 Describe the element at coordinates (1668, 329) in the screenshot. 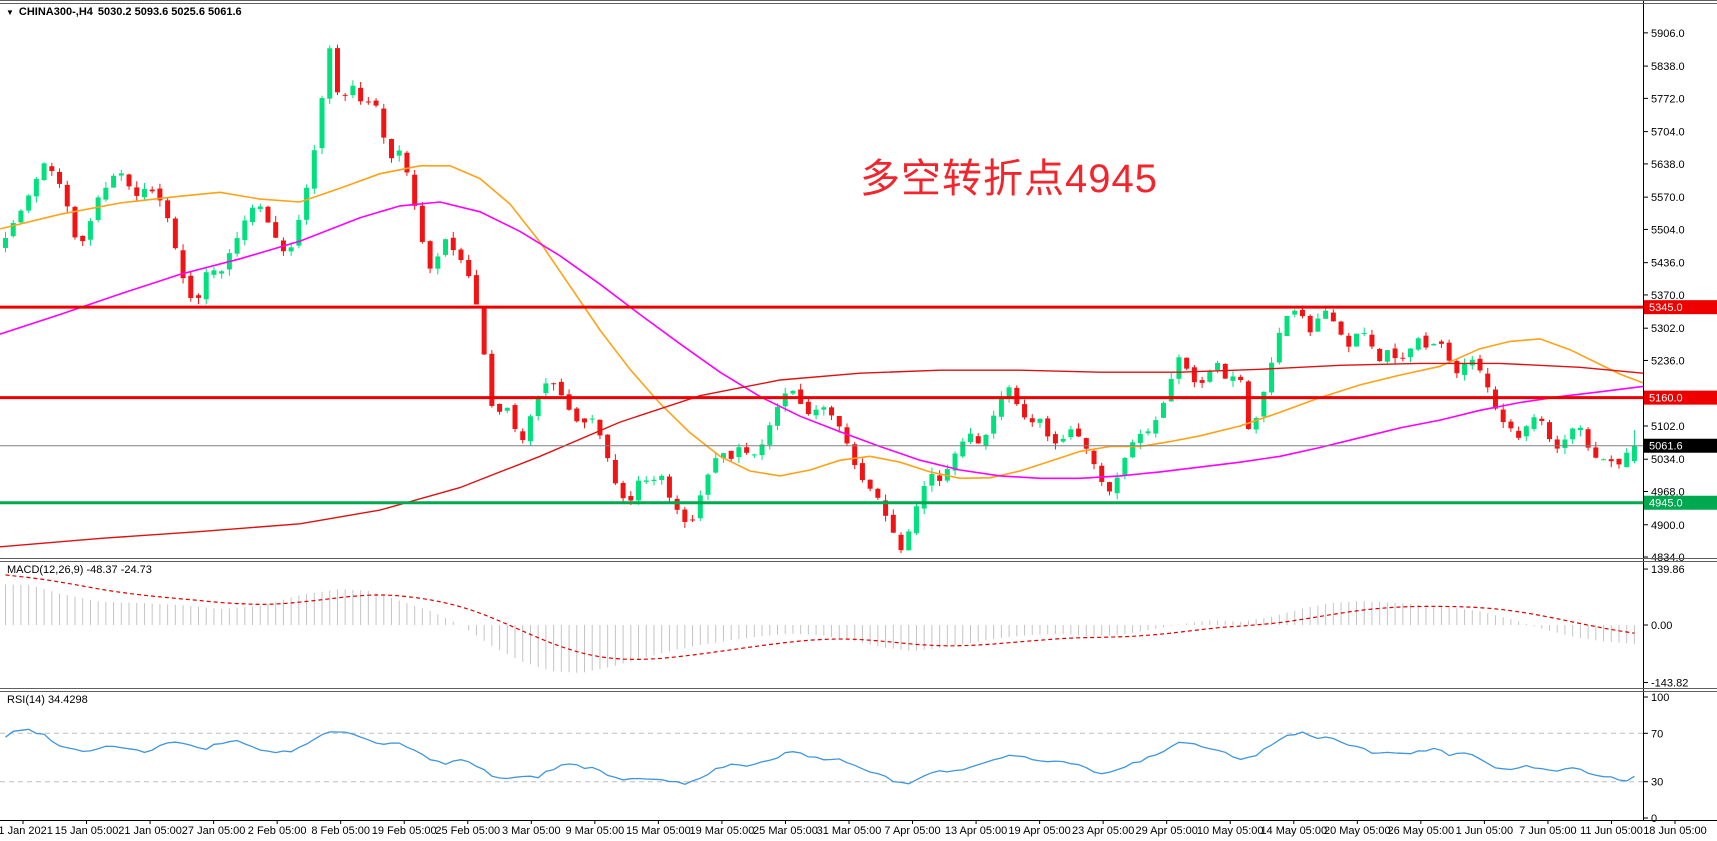

I see `price-axis-label: 5302.0` at that location.